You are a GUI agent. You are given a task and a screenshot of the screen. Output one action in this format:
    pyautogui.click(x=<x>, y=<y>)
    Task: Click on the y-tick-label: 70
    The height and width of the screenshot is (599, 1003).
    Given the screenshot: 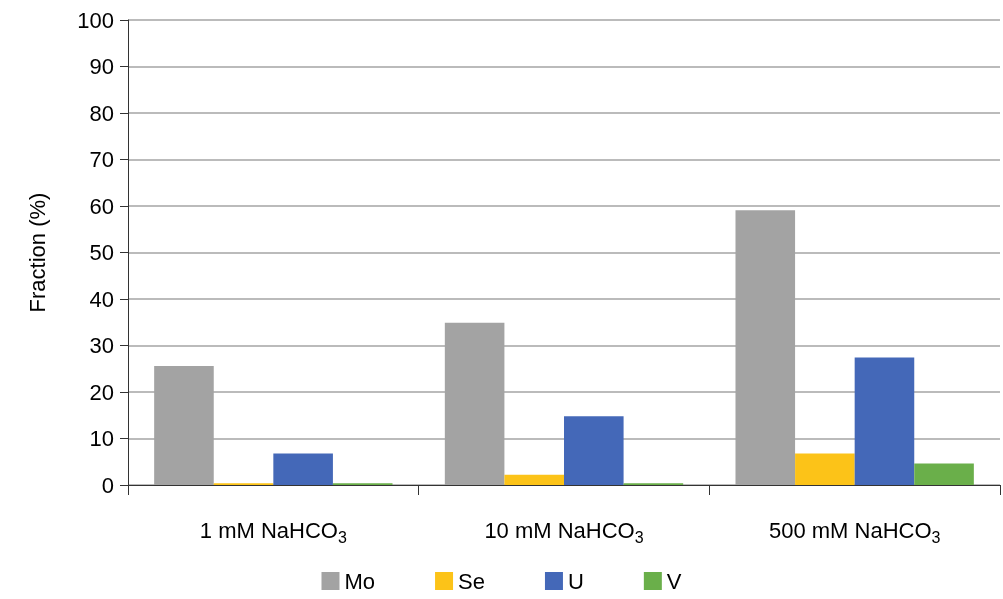 What is the action you would take?
    pyautogui.click(x=101, y=159)
    